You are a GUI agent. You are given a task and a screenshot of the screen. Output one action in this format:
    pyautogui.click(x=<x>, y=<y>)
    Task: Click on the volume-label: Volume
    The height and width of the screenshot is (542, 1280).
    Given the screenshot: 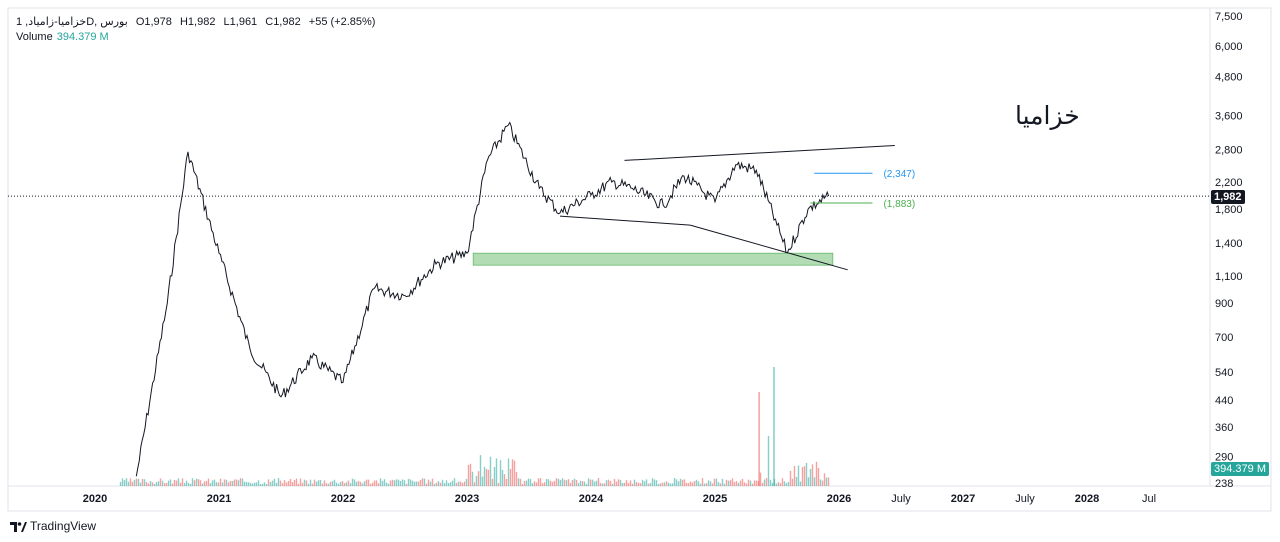 What is the action you would take?
    pyautogui.click(x=34, y=37)
    